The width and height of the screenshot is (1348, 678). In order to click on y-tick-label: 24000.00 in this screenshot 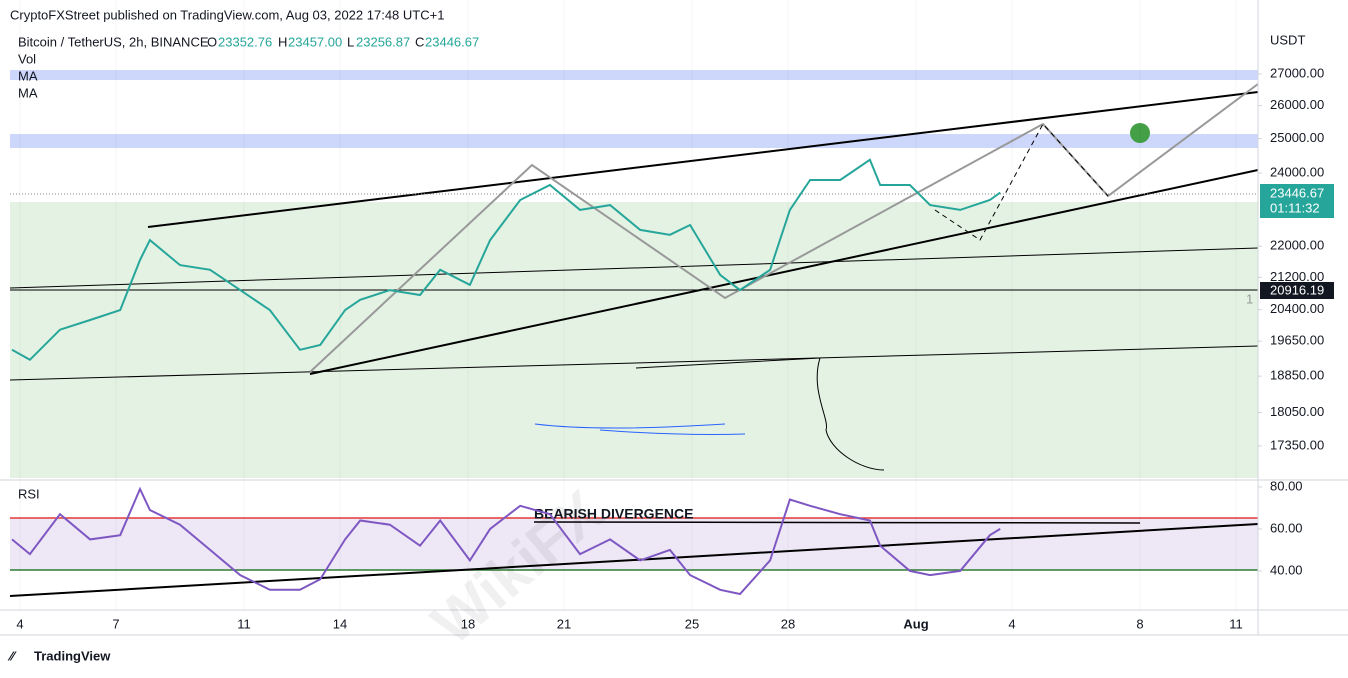, I will do `click(1297, 171)`.